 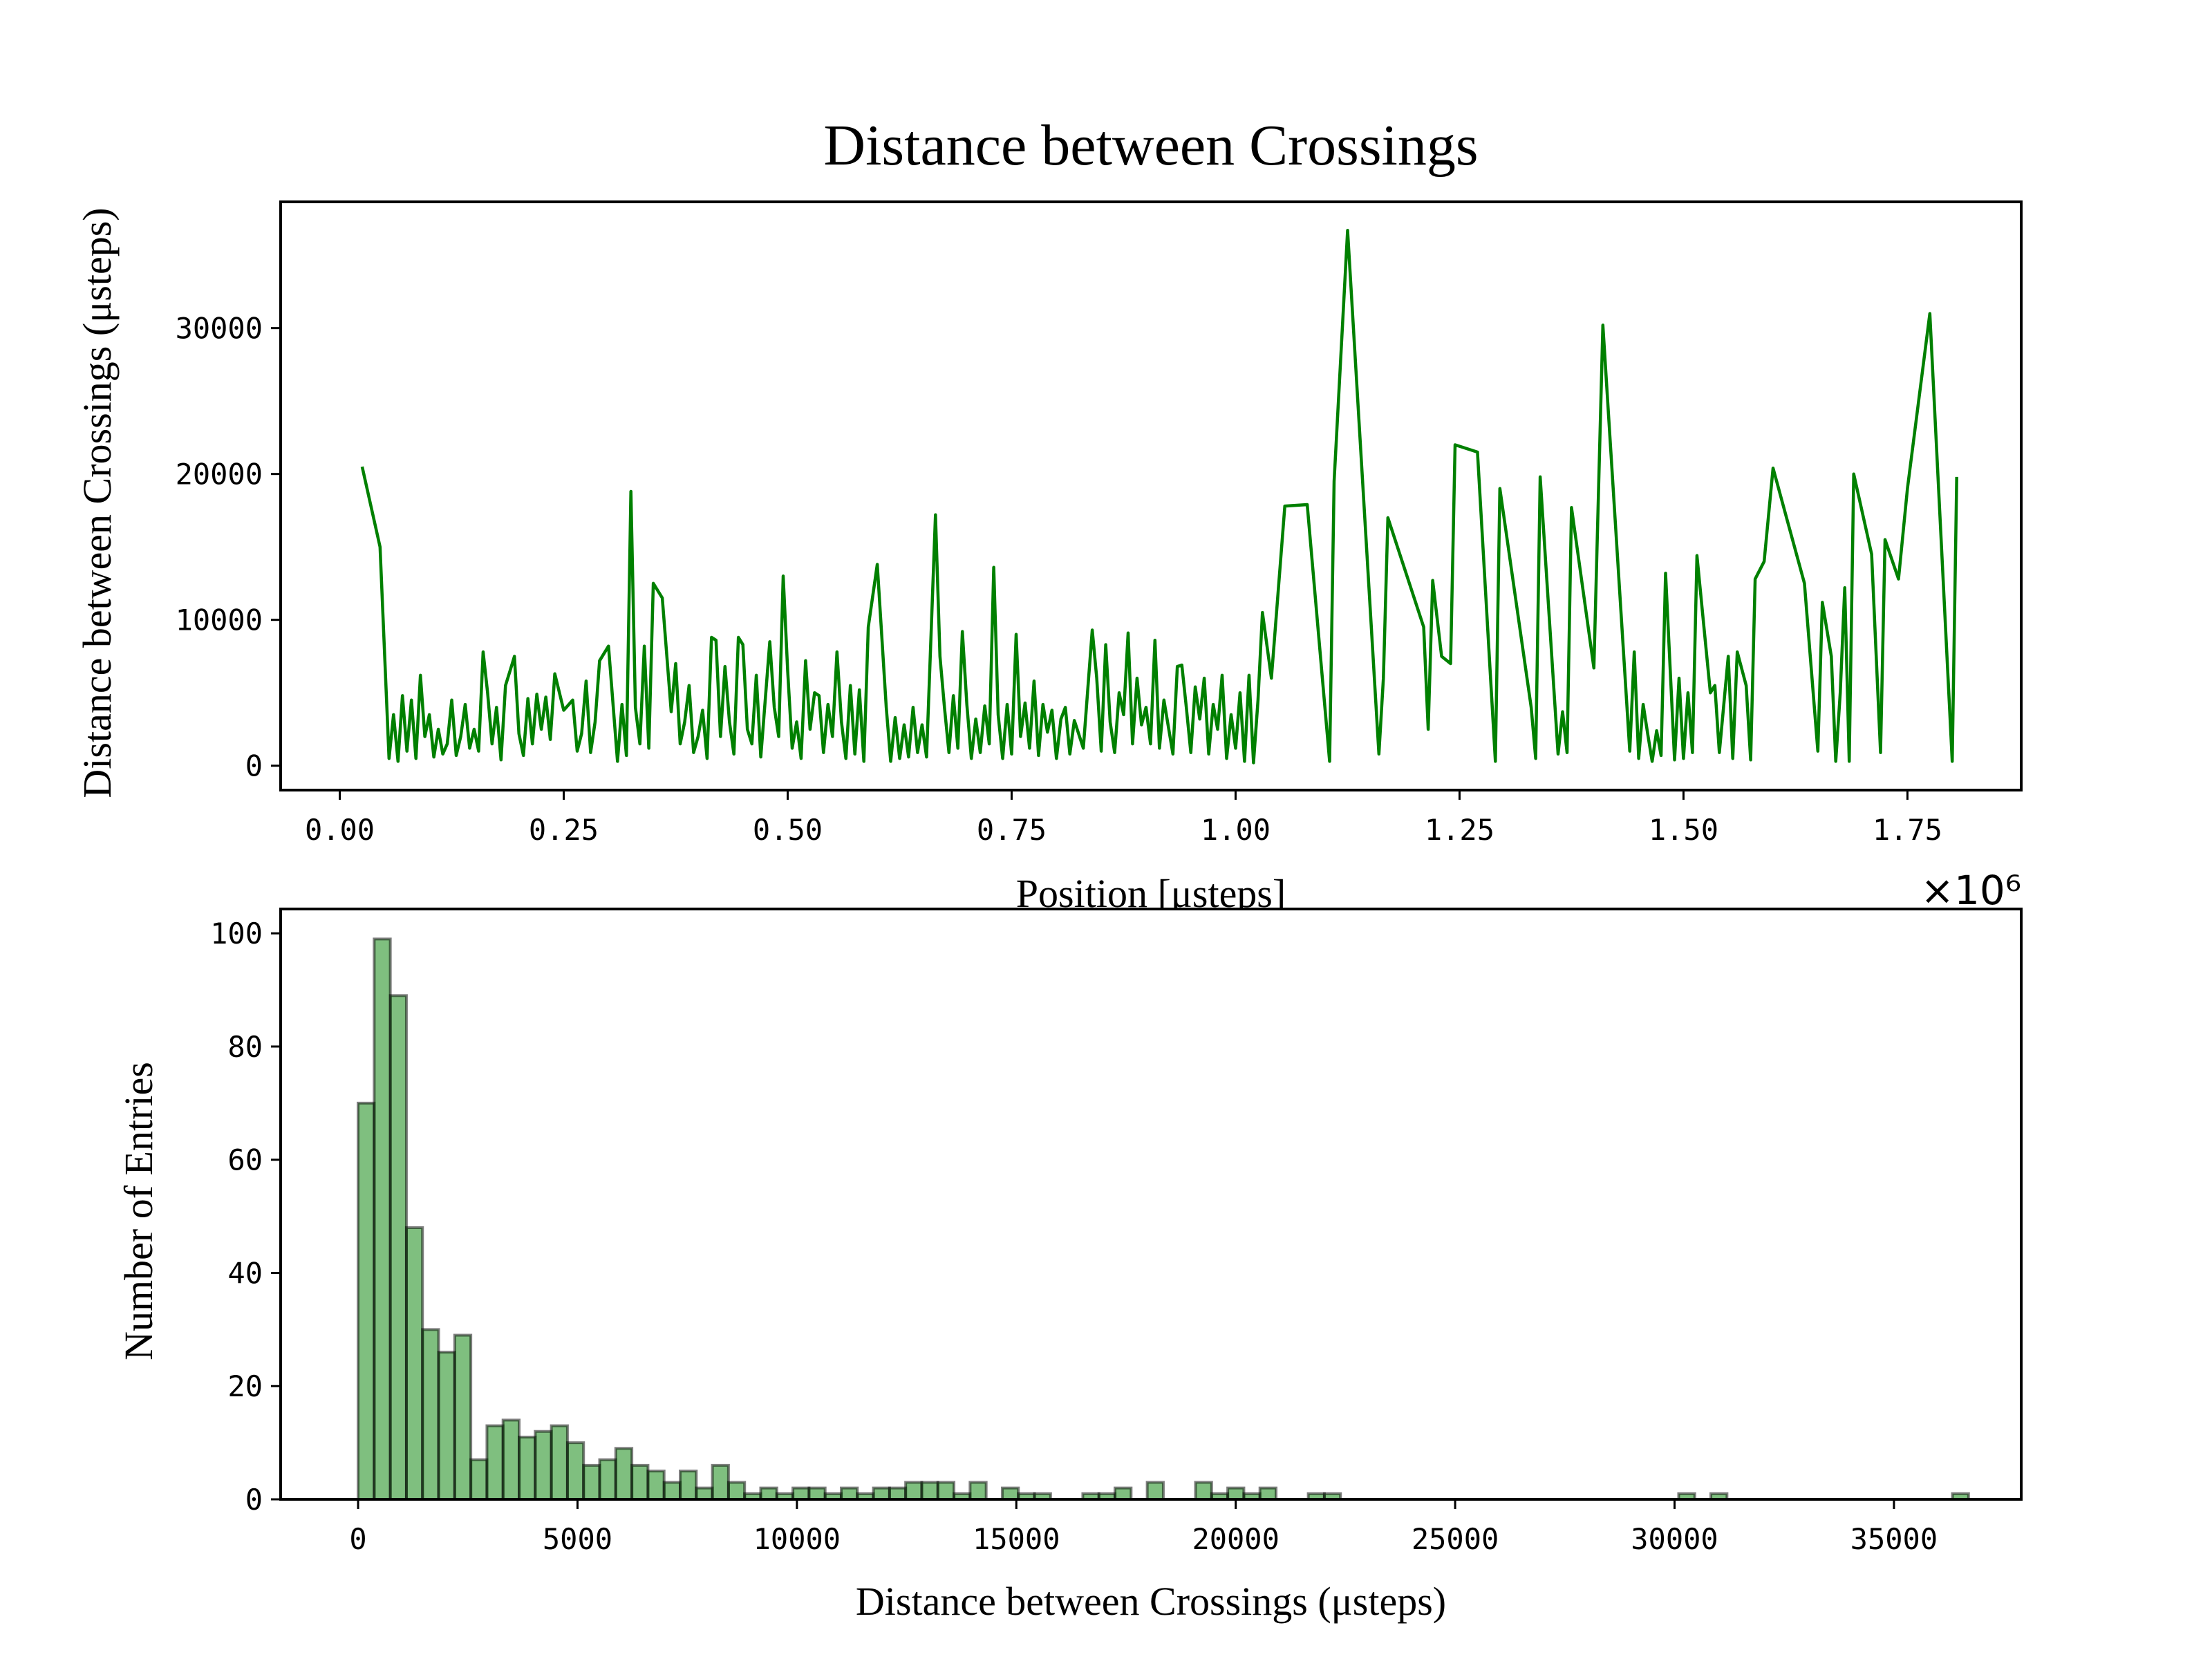 I want to click on x-tick-label: 10000, so click(x=797, y=1539).